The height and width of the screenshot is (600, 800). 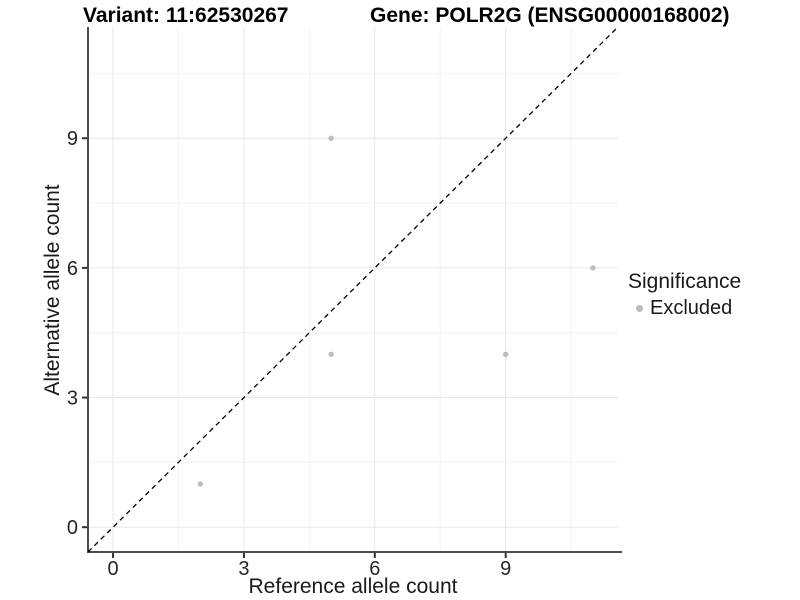 I want to click on x-tick-label: 3, so click(x=243, y=569).